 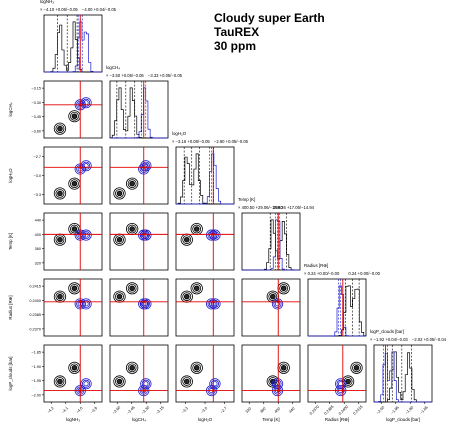 I want to click on xtick-label-1-3: −3.15, so click(x=160, y=410).